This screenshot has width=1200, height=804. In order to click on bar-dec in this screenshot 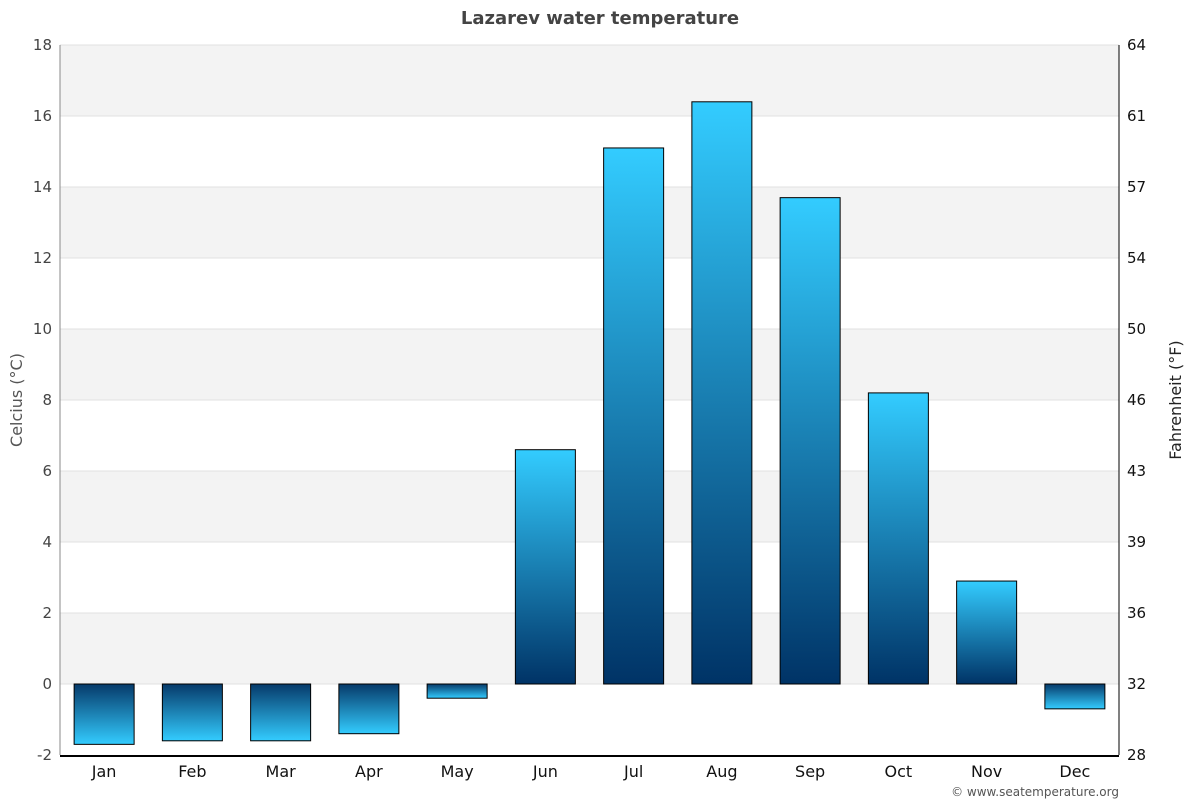, I will do `click(1075, 696)`.